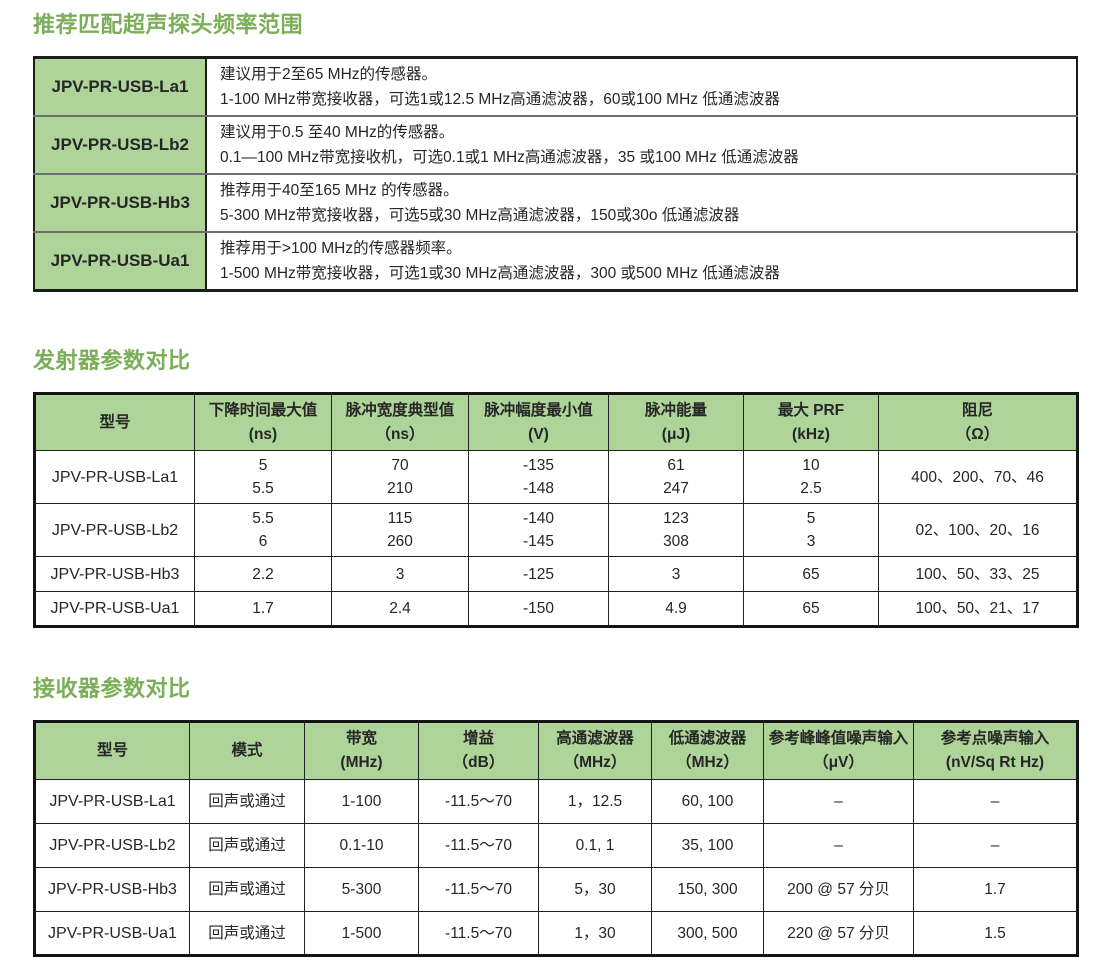 This screenshot has width=1108, height=961. Describe the element at coordinates (811, 477) in the screenshot. I see `value-cell: 10 2.5` at that location.